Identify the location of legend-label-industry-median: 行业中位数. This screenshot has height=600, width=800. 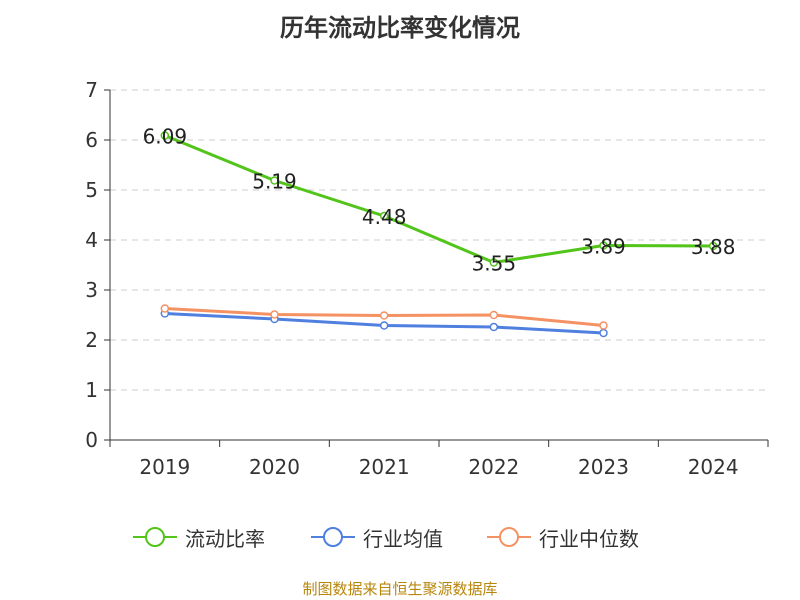
(589, 538).